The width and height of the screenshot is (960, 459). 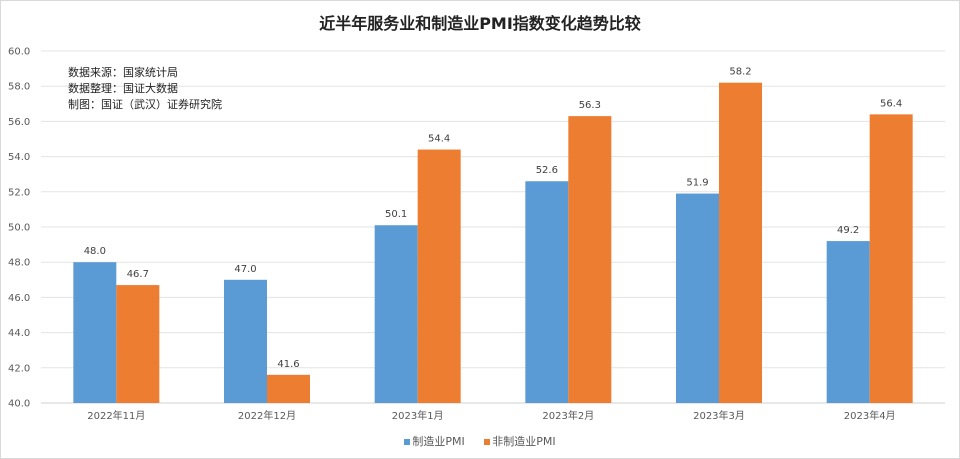 I want to click on x-tick-label: 2022年11月, so click(x=116, y=415).